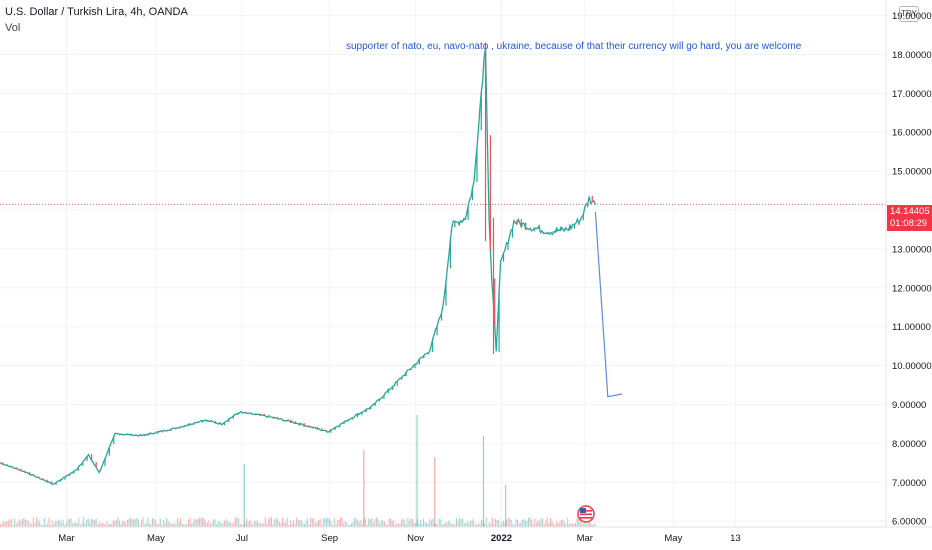 This screenshot has width=932, height=550. What do you see at coordinates (329, 538) in the screenshot?
I see `x-tick-label: Sep` at bounding box center [329, 538].